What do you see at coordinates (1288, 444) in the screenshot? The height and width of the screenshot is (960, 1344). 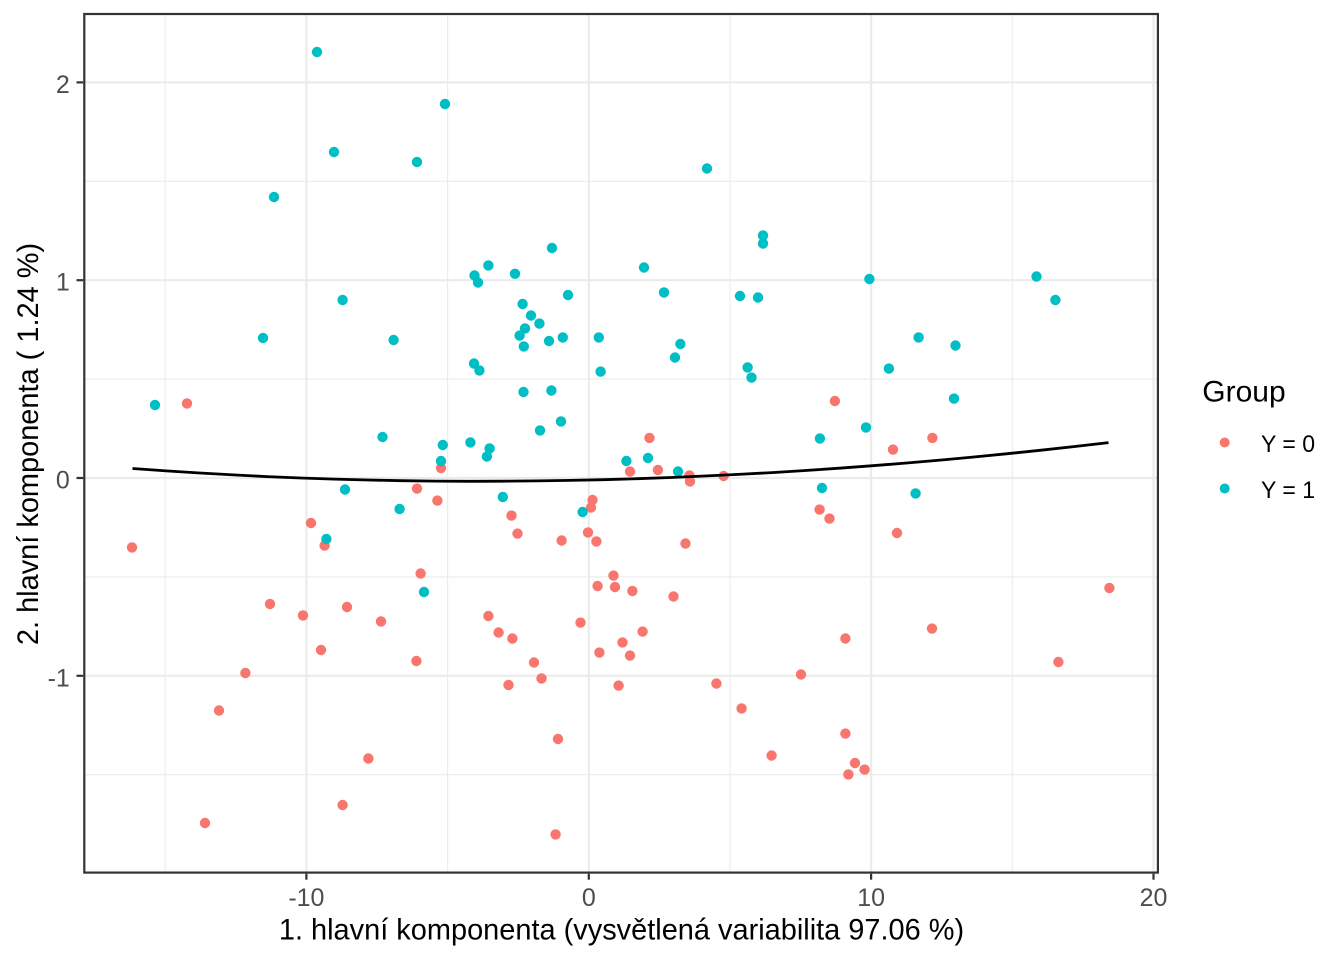 I see `svg-text: Y = 0` at bounding box center [1288, 444].